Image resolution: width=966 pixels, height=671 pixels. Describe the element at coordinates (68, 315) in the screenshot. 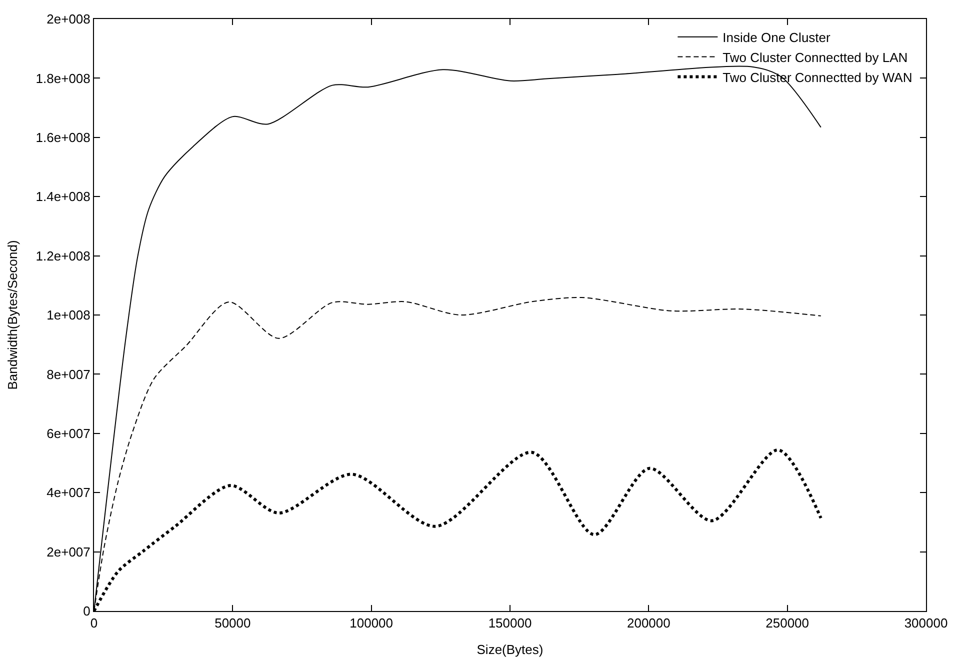

I see `y-tick-label: 1e+008` at that location.